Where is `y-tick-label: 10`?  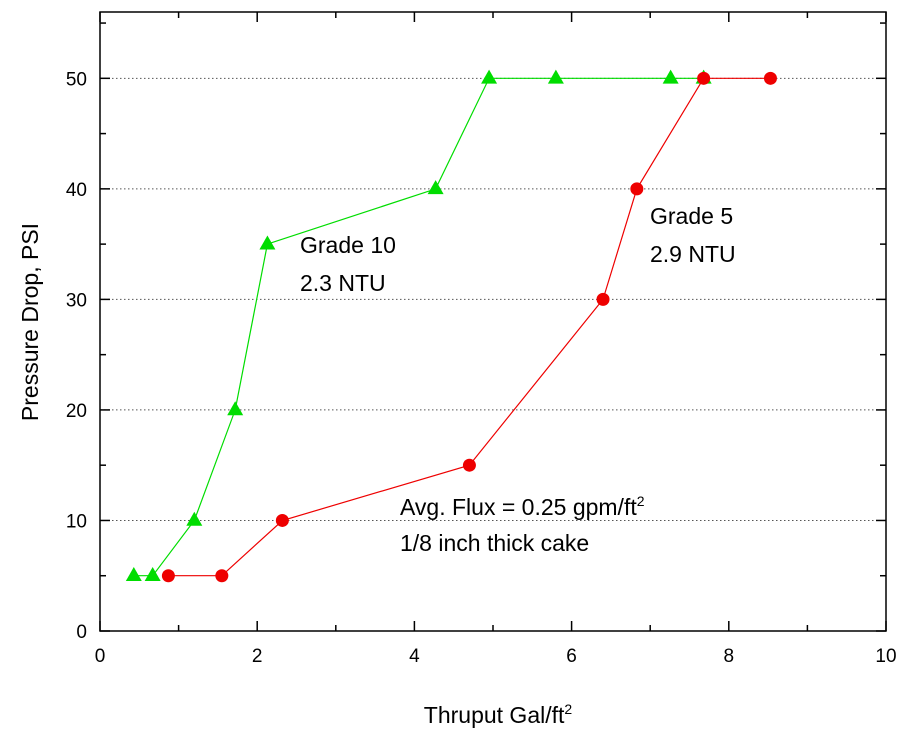 y-tick-label: 10 is located at coordinates (76, 521).